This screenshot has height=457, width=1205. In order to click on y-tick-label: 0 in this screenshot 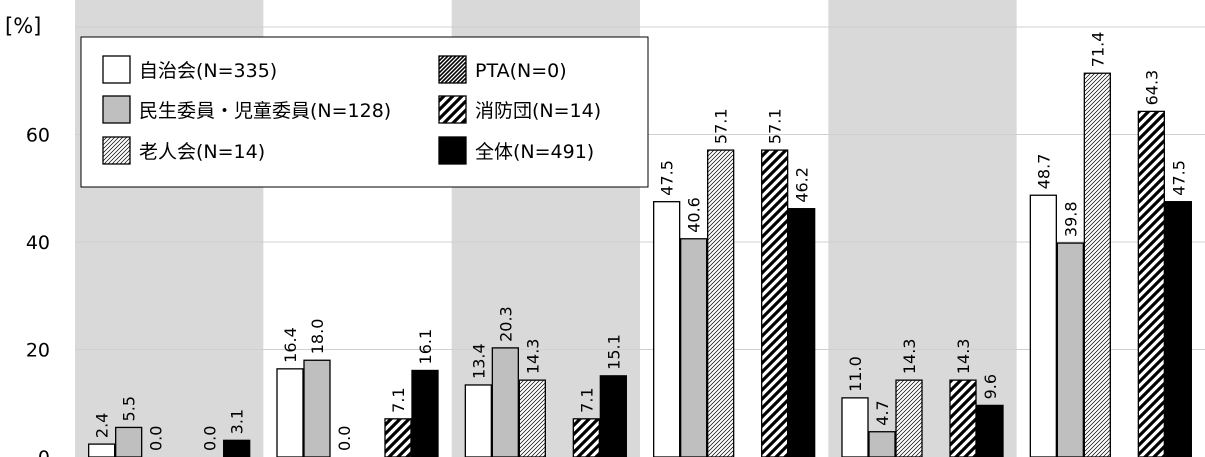, I will do `click(44, 452)`.